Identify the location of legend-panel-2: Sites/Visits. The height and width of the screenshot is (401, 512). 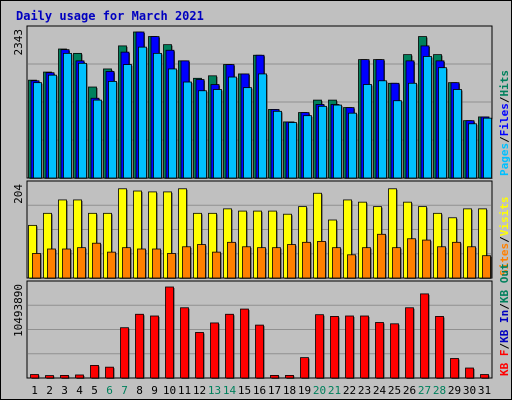
(504, 237).